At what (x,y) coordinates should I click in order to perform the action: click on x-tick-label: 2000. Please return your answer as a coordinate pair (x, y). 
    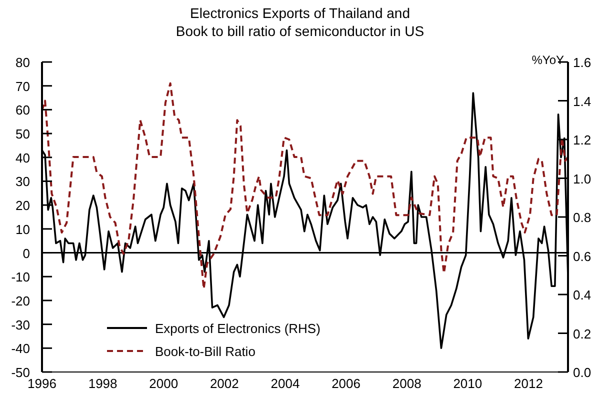
    Looking at the image, I should click on (163, 383).